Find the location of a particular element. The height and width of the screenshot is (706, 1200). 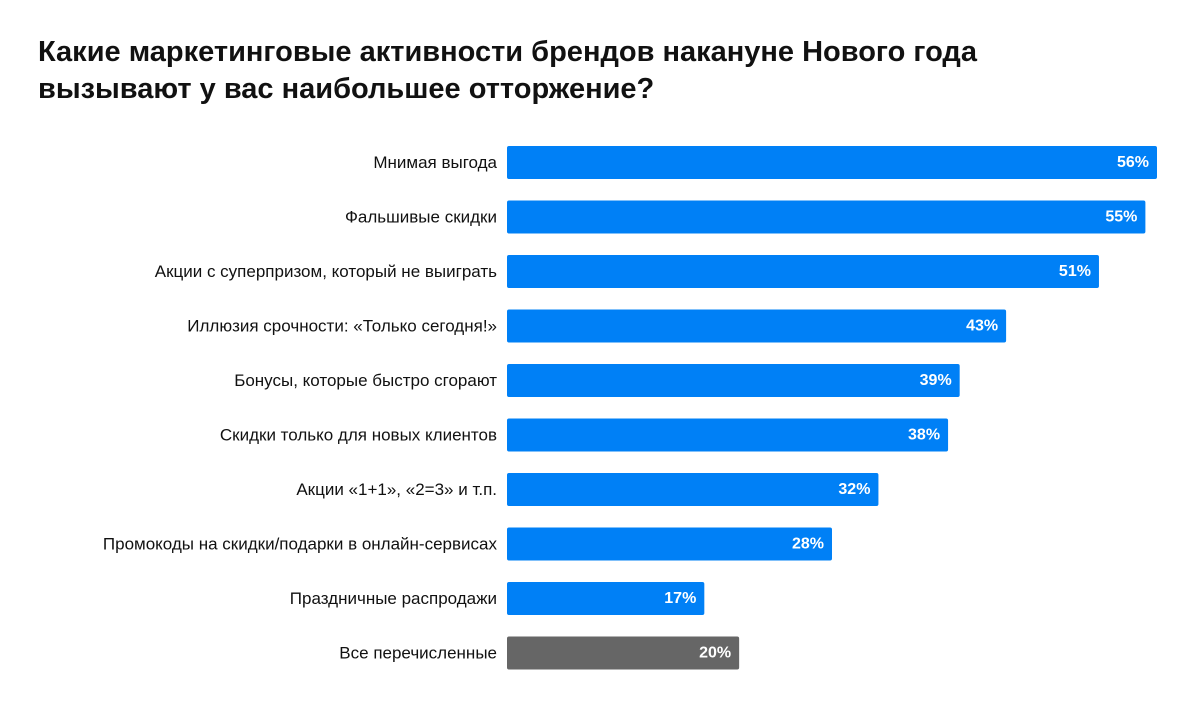

bar-row: Все перечисленные 20% is located at coordinates (539, 653).